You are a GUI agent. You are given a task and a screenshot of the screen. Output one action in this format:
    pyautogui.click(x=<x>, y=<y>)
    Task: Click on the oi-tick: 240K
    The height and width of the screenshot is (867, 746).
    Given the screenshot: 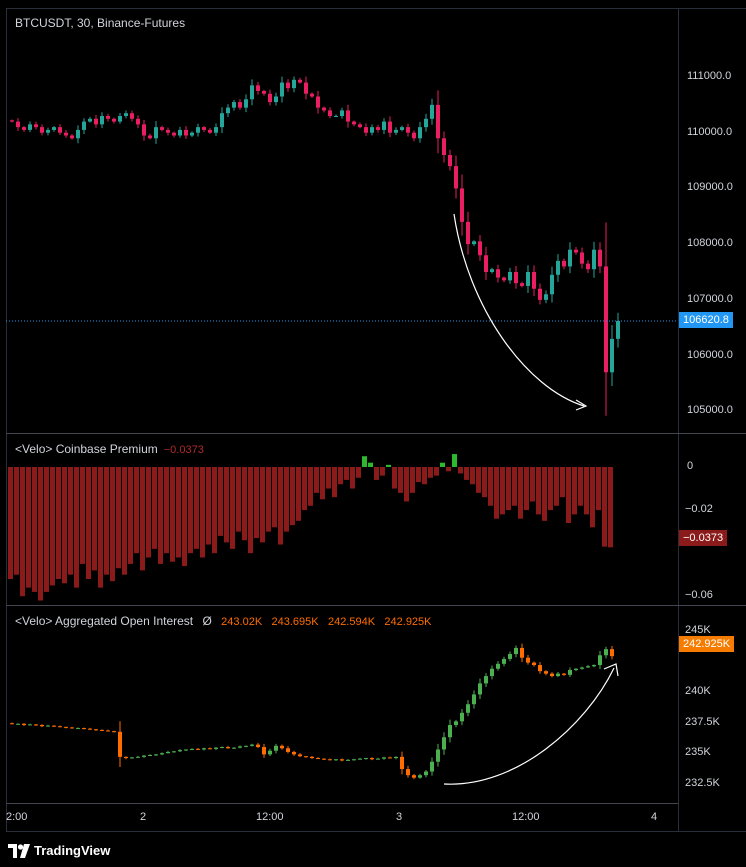 What is the action you would take?
    pyautogui.click(x=698, y=690)
    